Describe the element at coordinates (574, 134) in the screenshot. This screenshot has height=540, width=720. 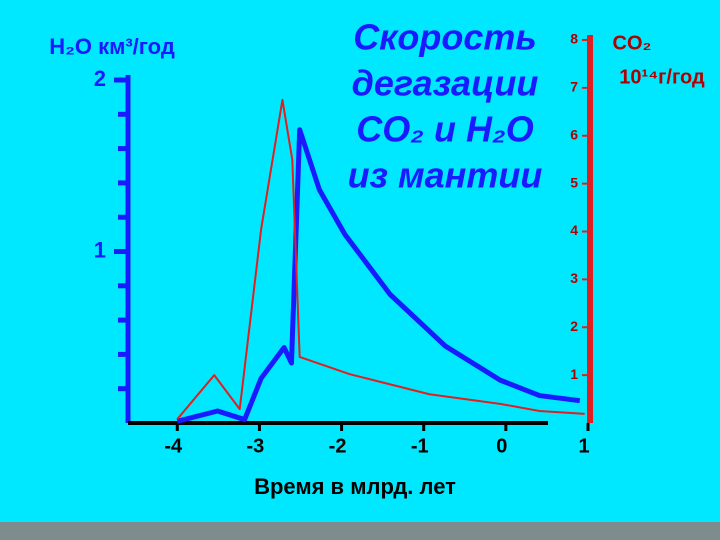
I see `y2-tick-label: 6` at that location.